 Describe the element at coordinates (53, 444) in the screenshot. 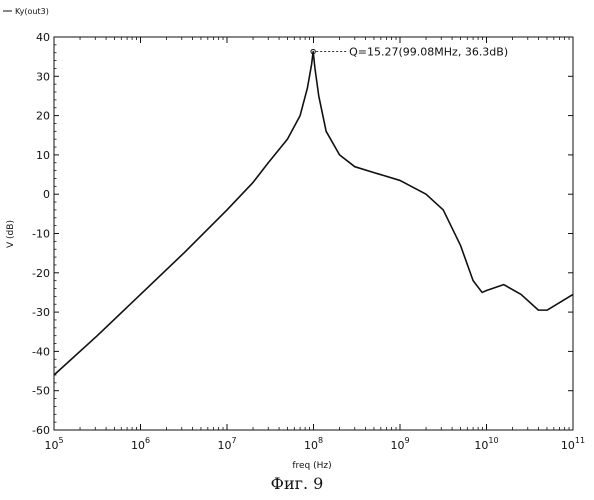

I see `x-tick-label: 10⁵` at that location.